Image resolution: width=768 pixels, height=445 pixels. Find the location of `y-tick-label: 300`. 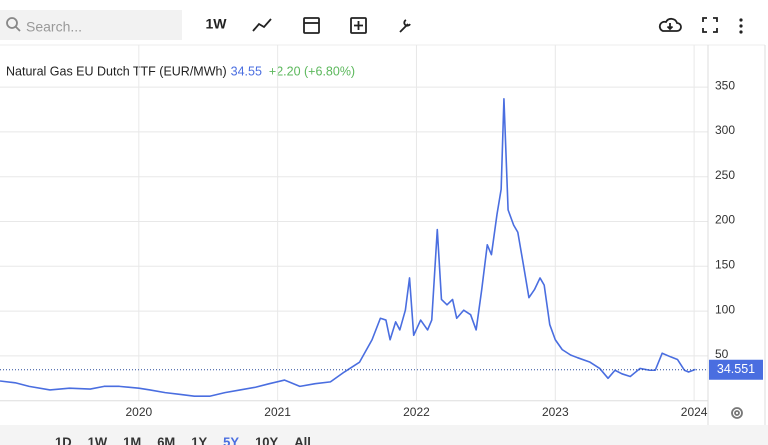

y-tick-label: 300 is located at coordinates (725, 130).